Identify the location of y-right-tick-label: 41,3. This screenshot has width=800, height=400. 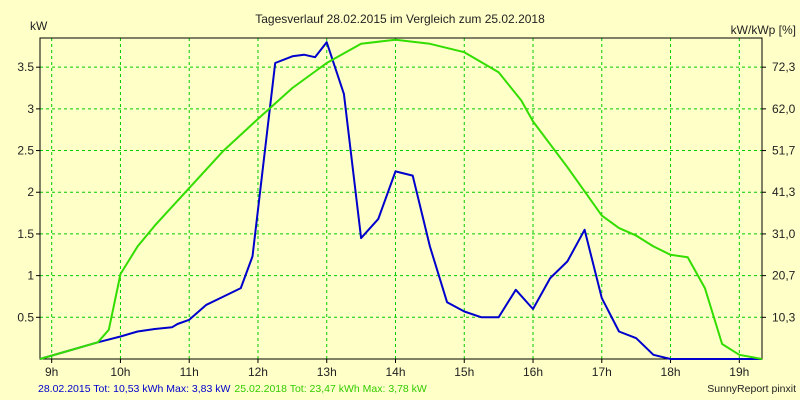
(784, 192).